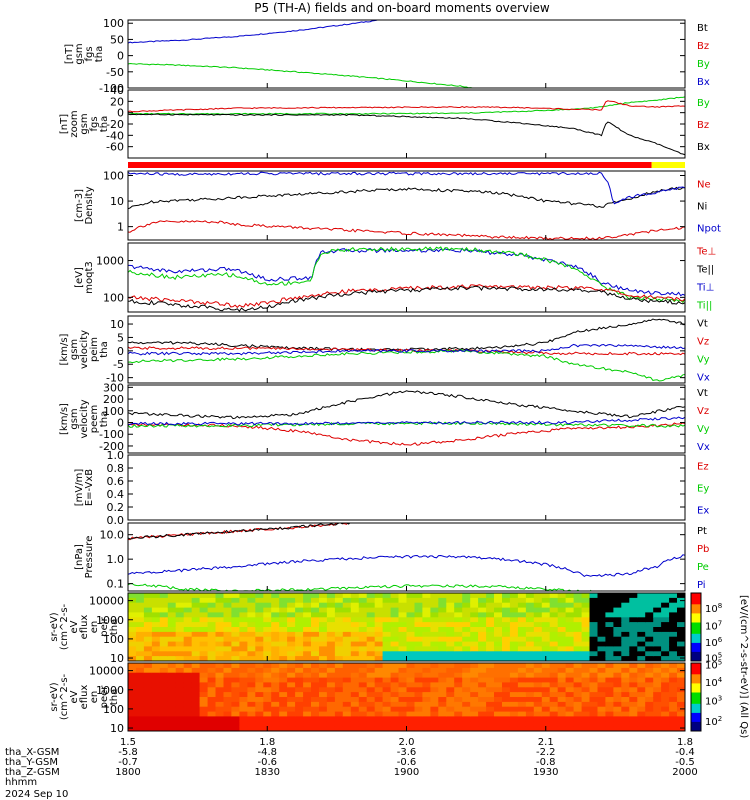 Image resolution: width=750 pixels, height=800 pixels. What do you see at coordinates (406, 351) in the screenshot?
I see `series-peim_velocity-Vz` at bounding box center [406, 351].